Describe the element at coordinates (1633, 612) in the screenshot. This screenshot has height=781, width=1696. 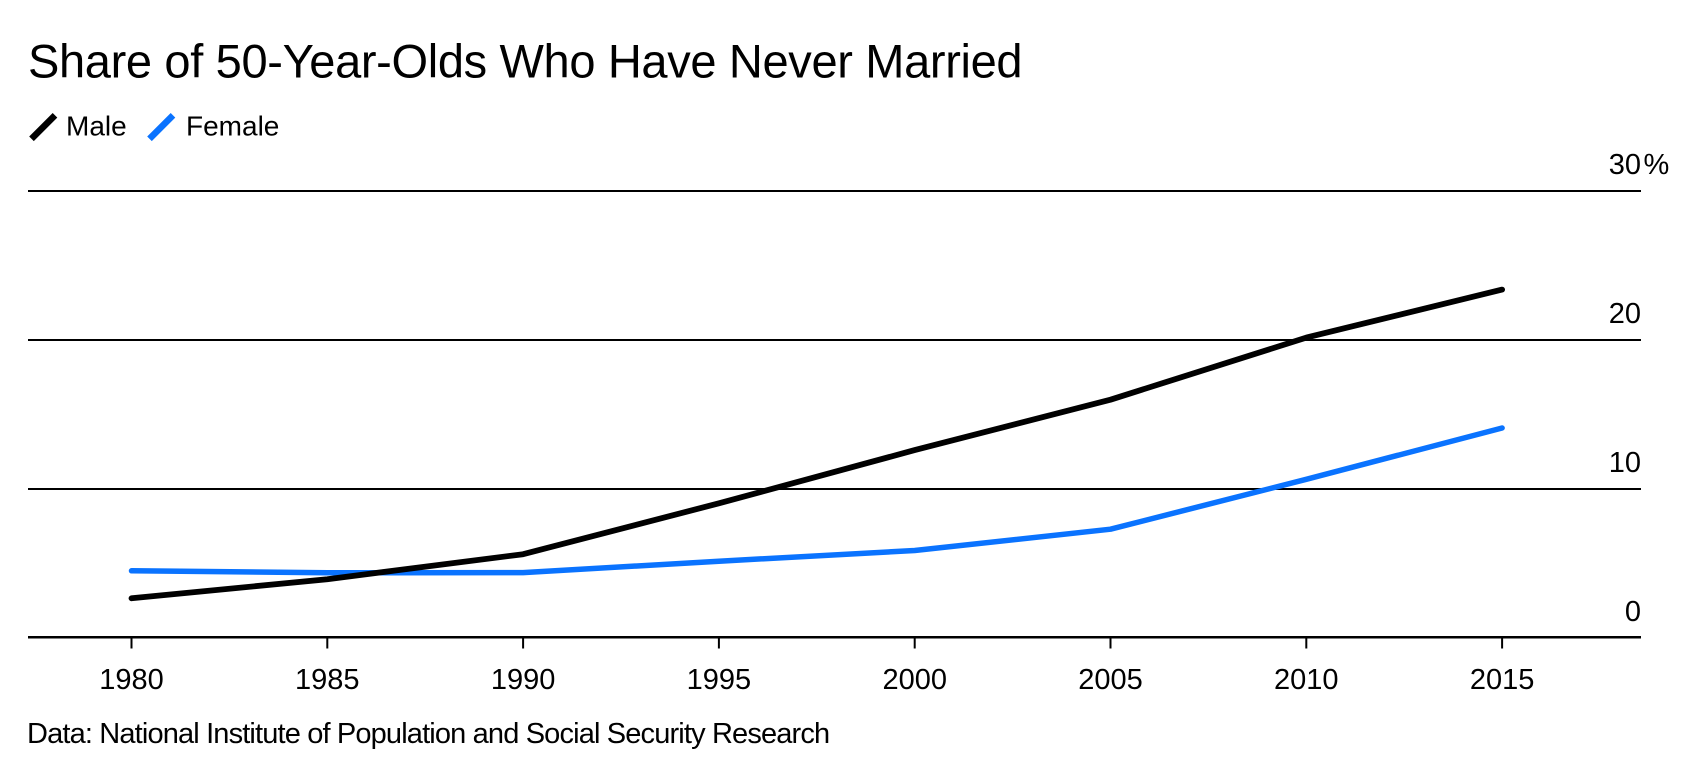
I see `svg-text: 0` at that location.